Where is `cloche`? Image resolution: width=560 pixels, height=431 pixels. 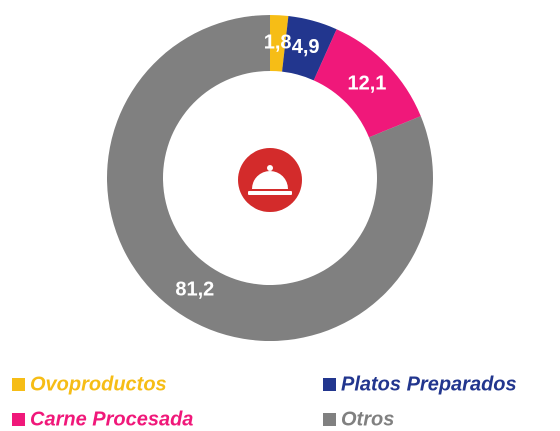
cloche is located at coordinates (270, 180).